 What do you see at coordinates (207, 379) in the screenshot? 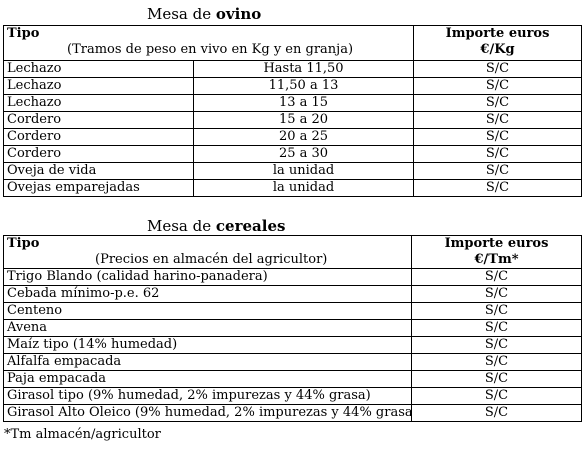
I see `cereales-cell-tipo: Paja empacada` at bounding box center [207, 379].